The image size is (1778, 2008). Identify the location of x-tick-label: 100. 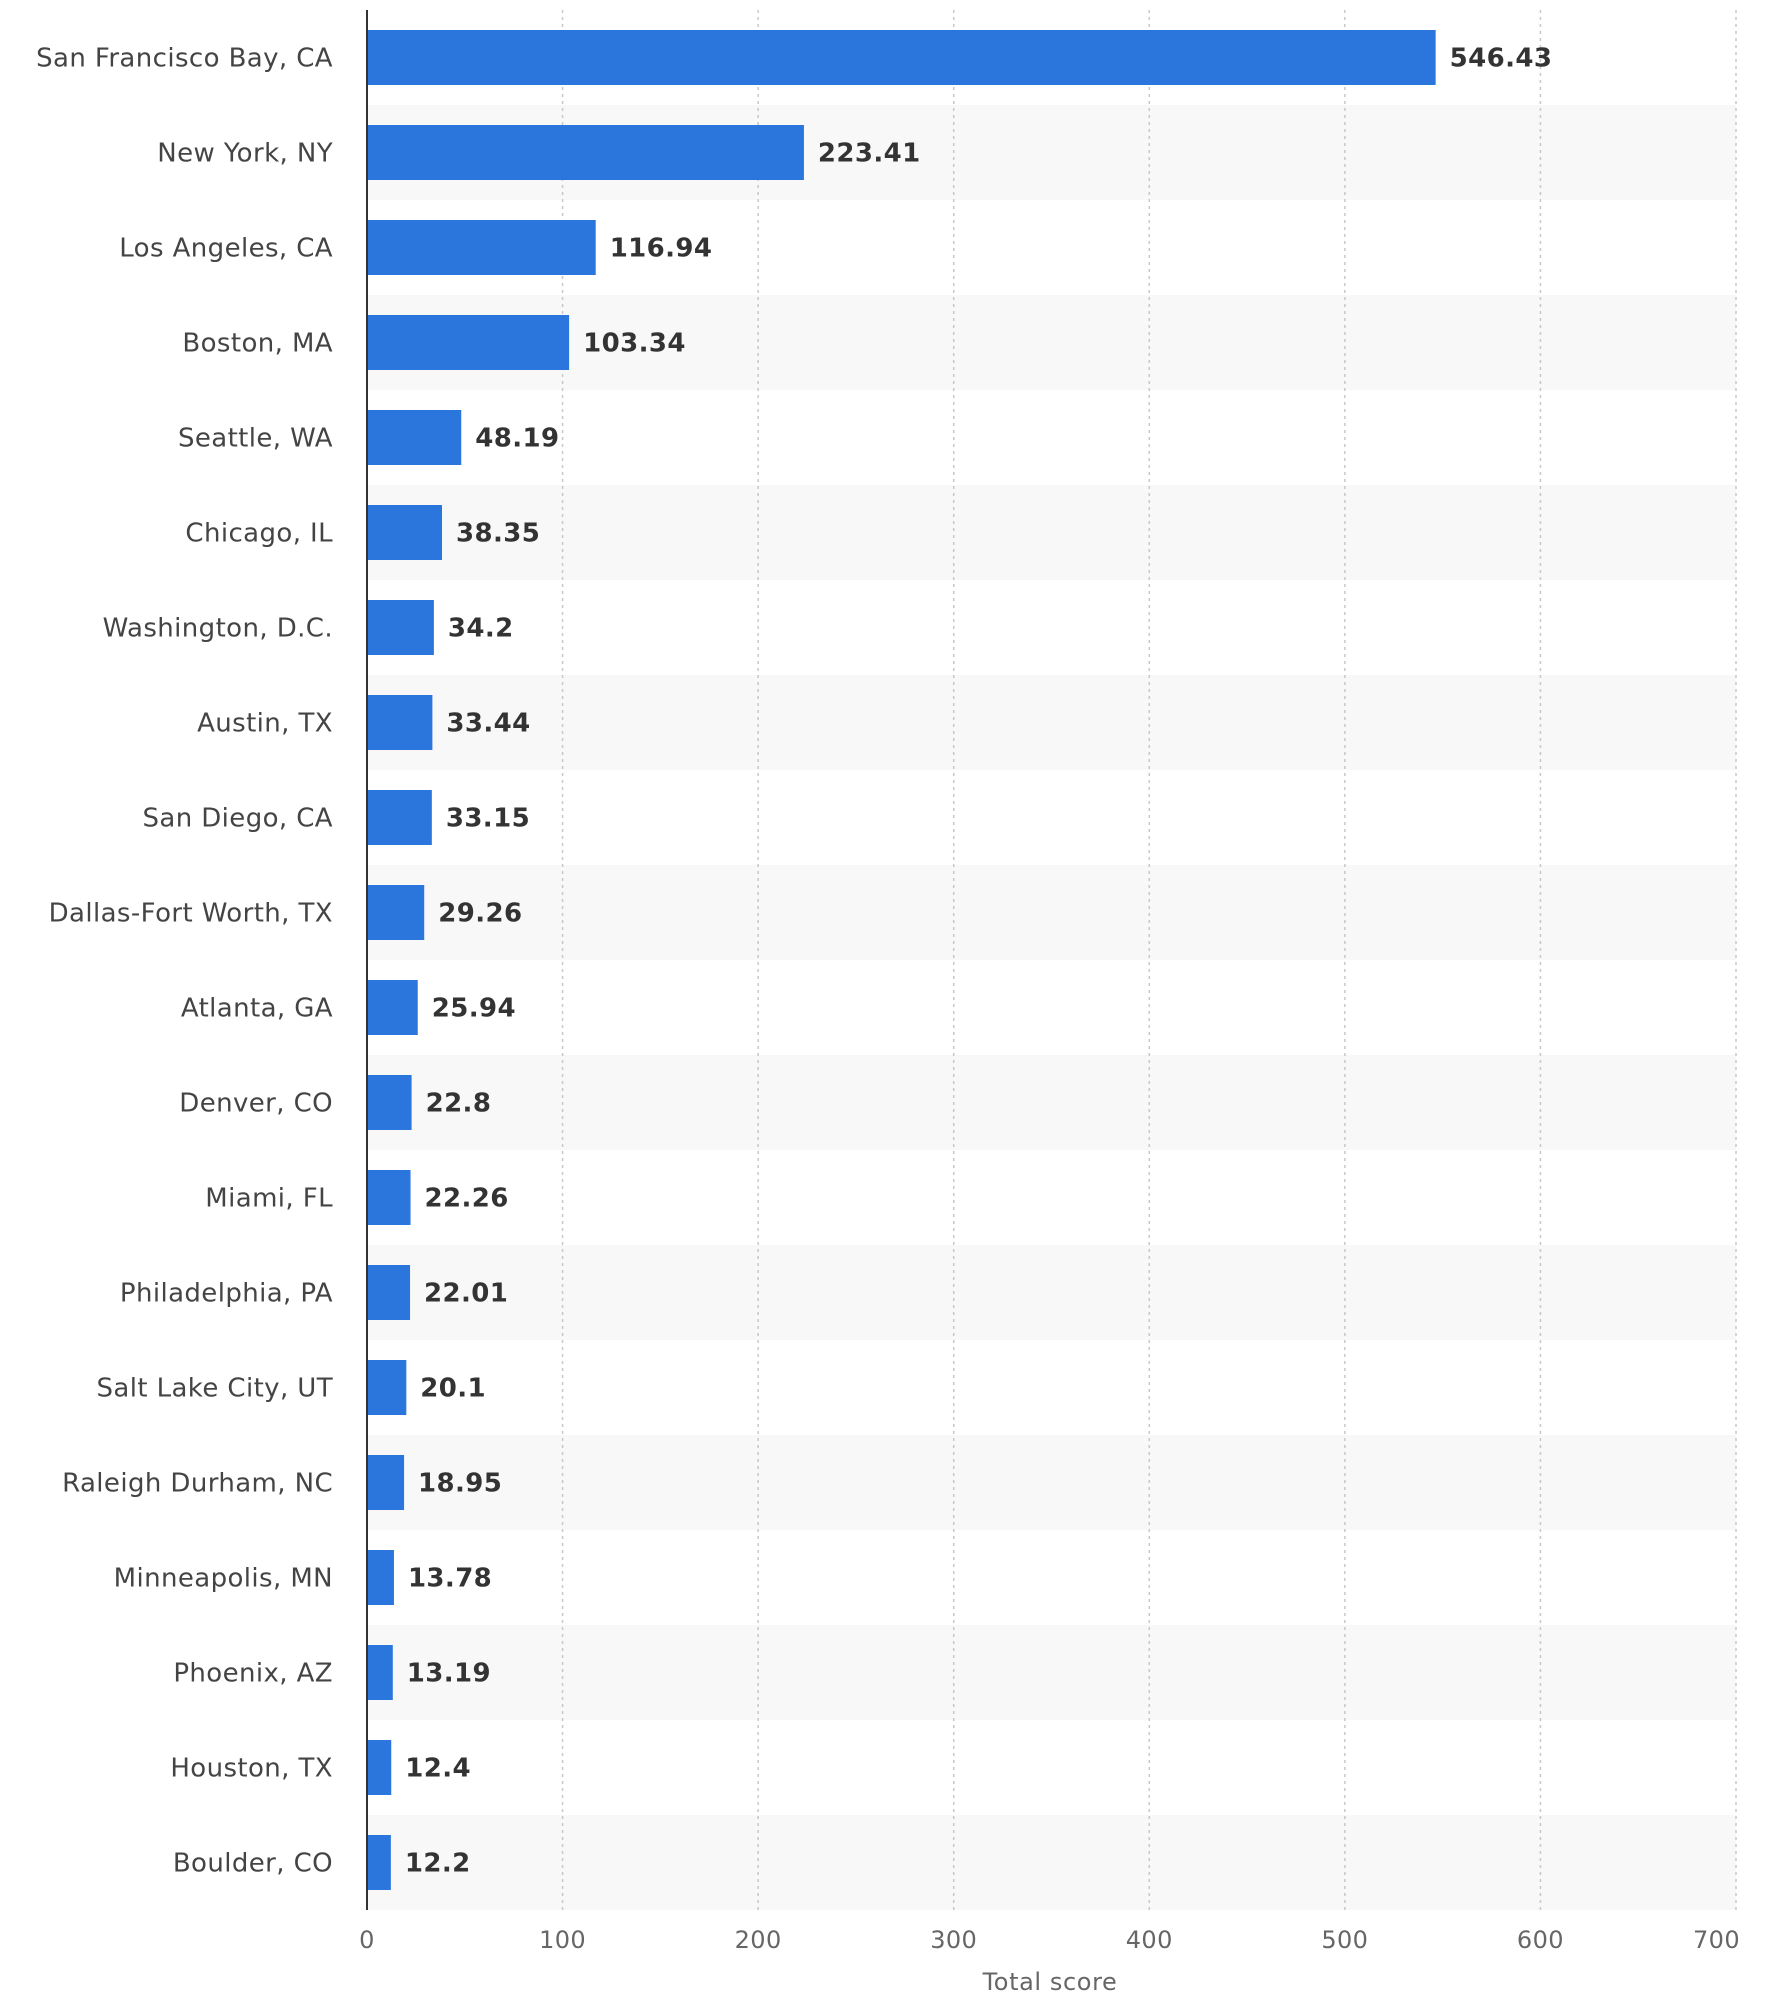
(562, 1940).